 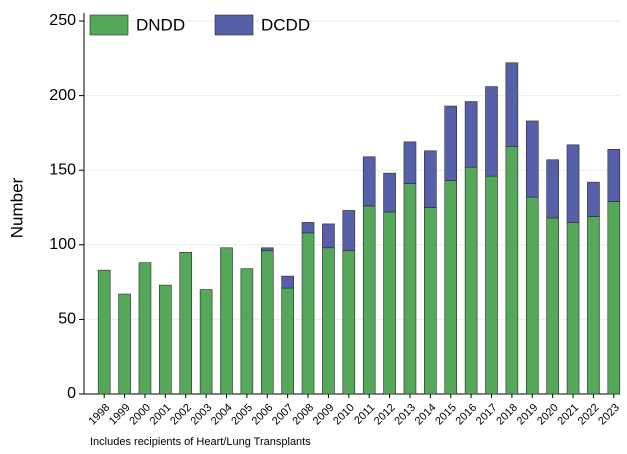 What do you see at coordinates (446, 415) in the screenshot?
I see `x-tick-label: 2015` at bounding box center [446, 415].